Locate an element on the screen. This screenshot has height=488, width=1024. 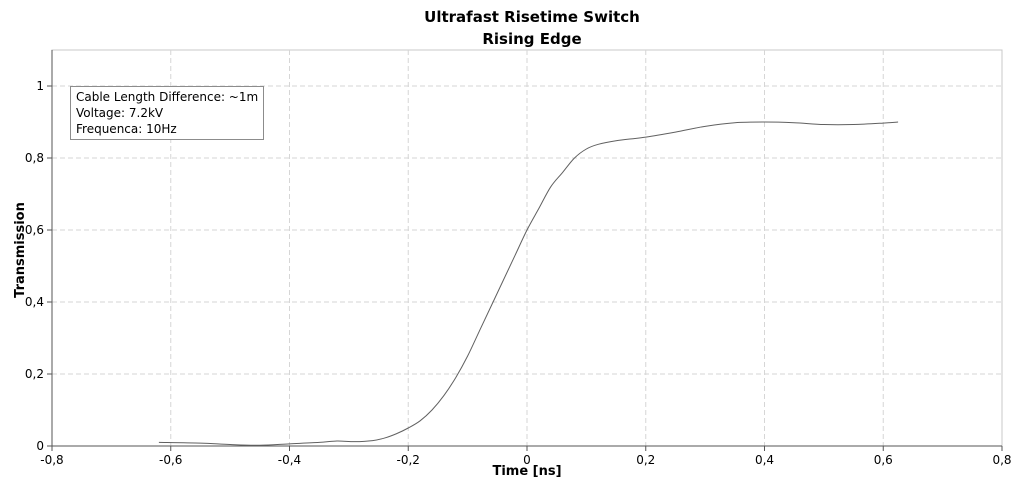
x-tick-label: 0,6 is located at coordinates (883, 460).